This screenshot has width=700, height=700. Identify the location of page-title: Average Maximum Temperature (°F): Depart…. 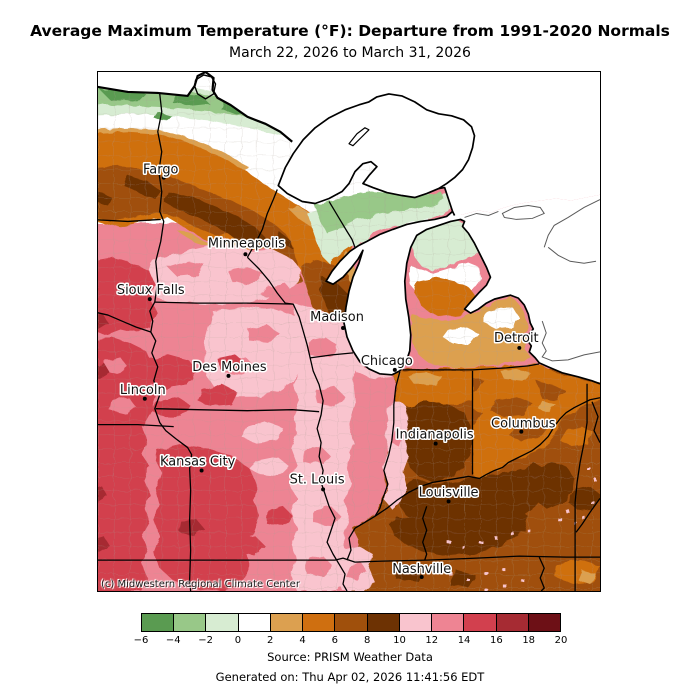
(350, 31).